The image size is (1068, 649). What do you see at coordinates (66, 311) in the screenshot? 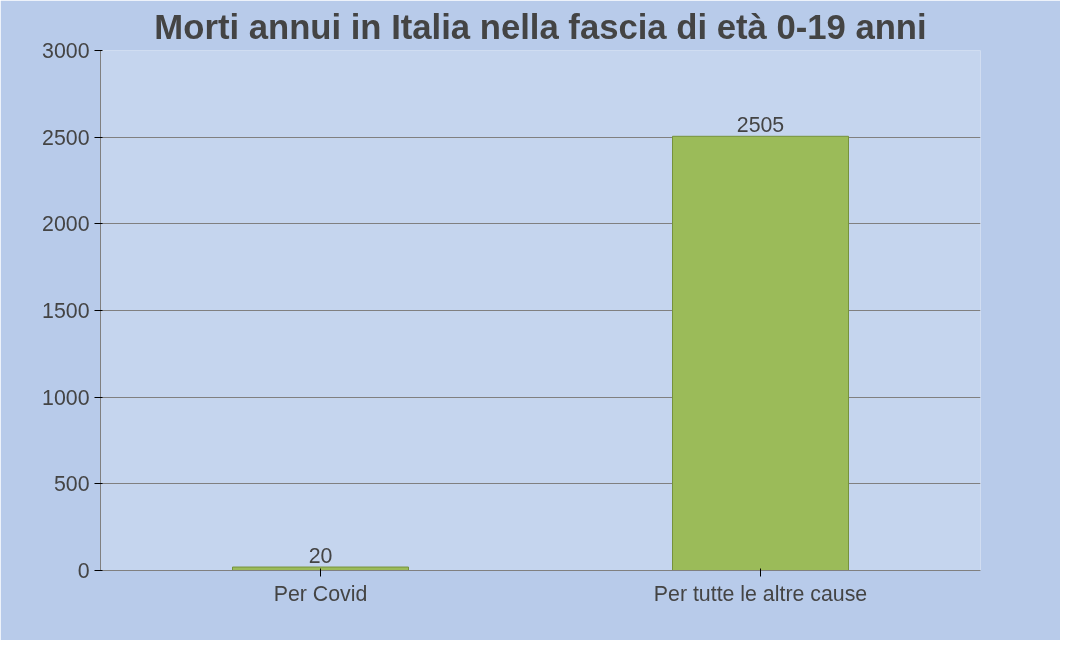
I see `y-tick-label: 1500` at bounding box center [66, 311].